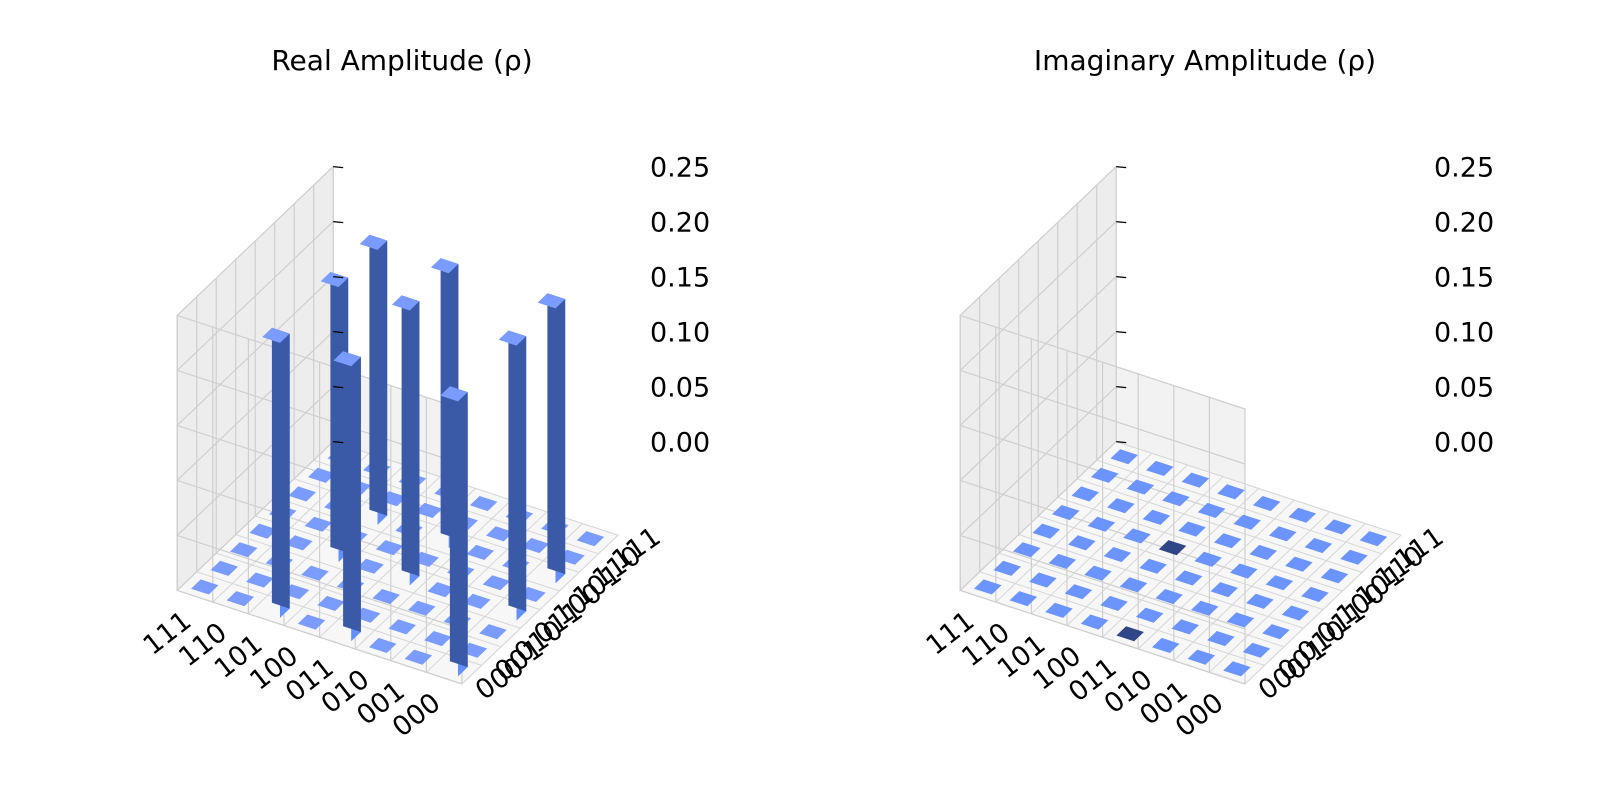 This screenshot has width=1600, height=800. I want to click on bar-5-0-side, so click(280, 468).